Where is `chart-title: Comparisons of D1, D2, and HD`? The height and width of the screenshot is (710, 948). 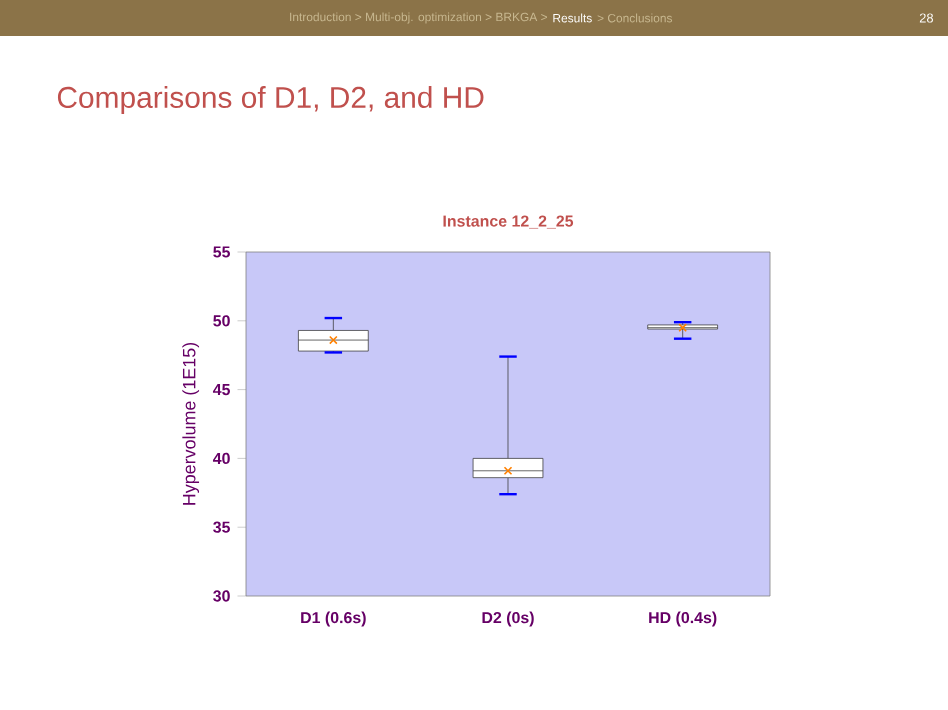 chart-title: Comparisons of D1, D2, and HD is located at coordinates (270, 100).